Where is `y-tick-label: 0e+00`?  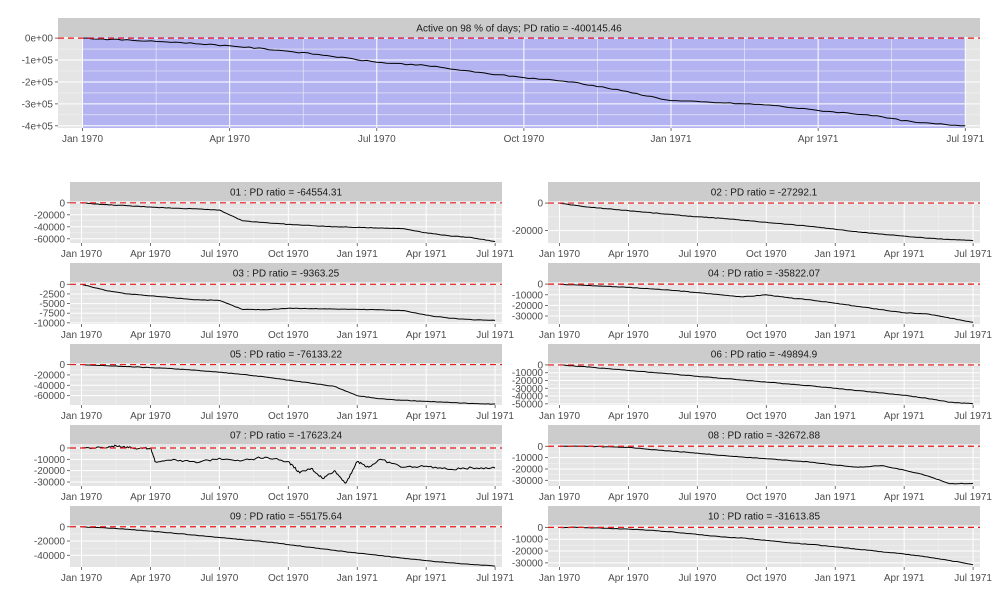 y-tick-label: 0e+00 is located at coordinates (39, 39).